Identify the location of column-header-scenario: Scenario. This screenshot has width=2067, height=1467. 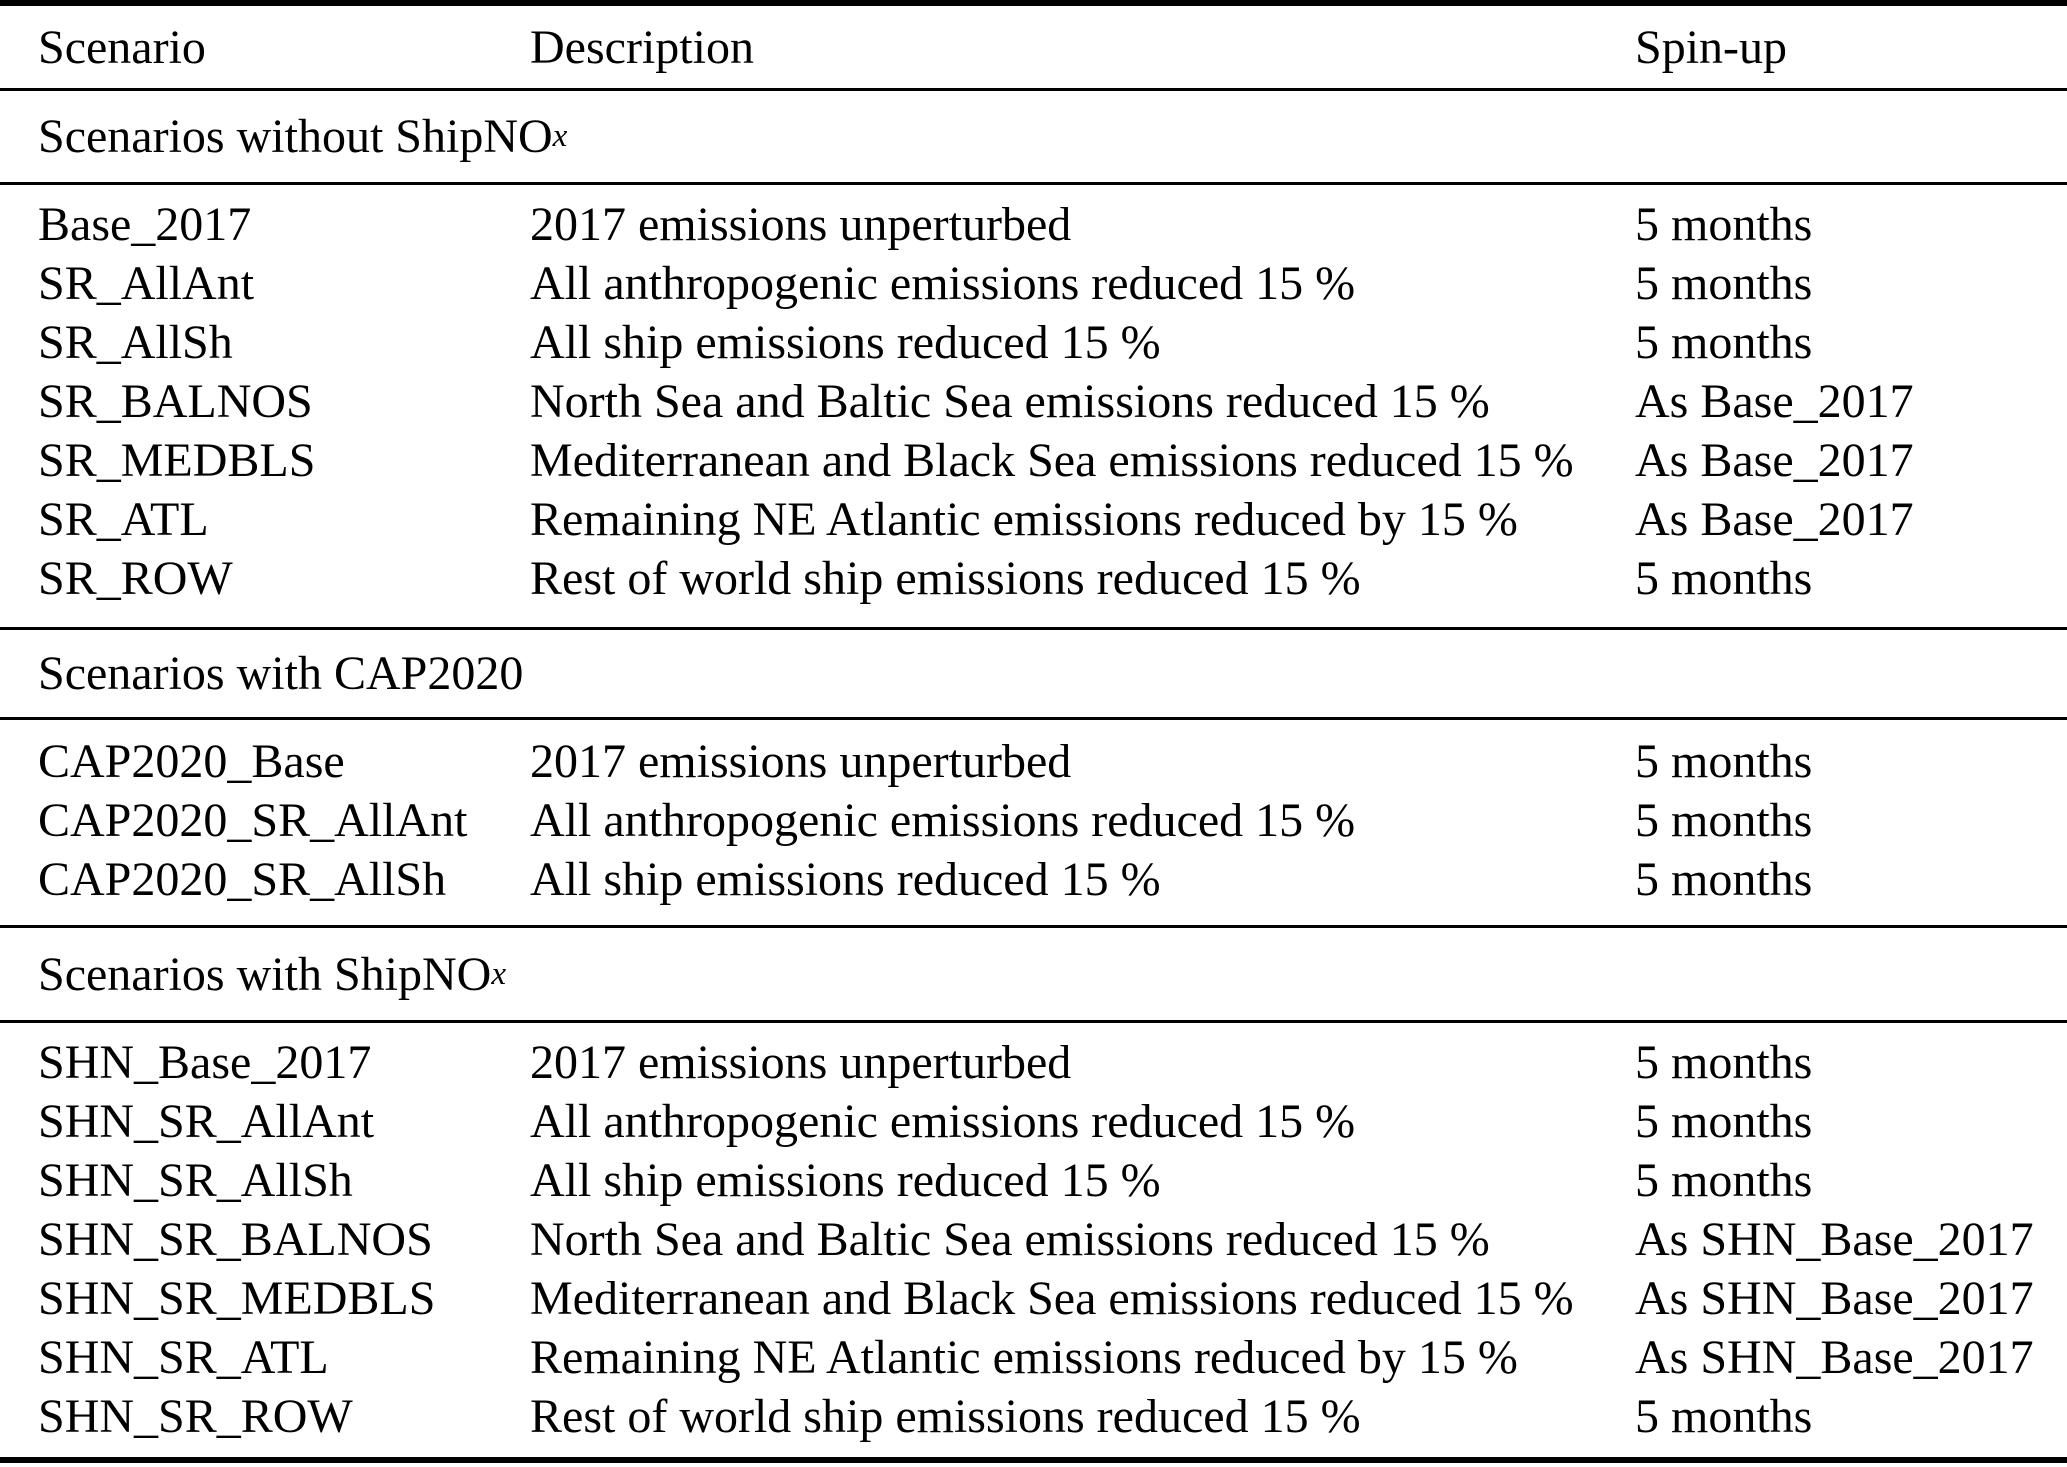
(122, 47).